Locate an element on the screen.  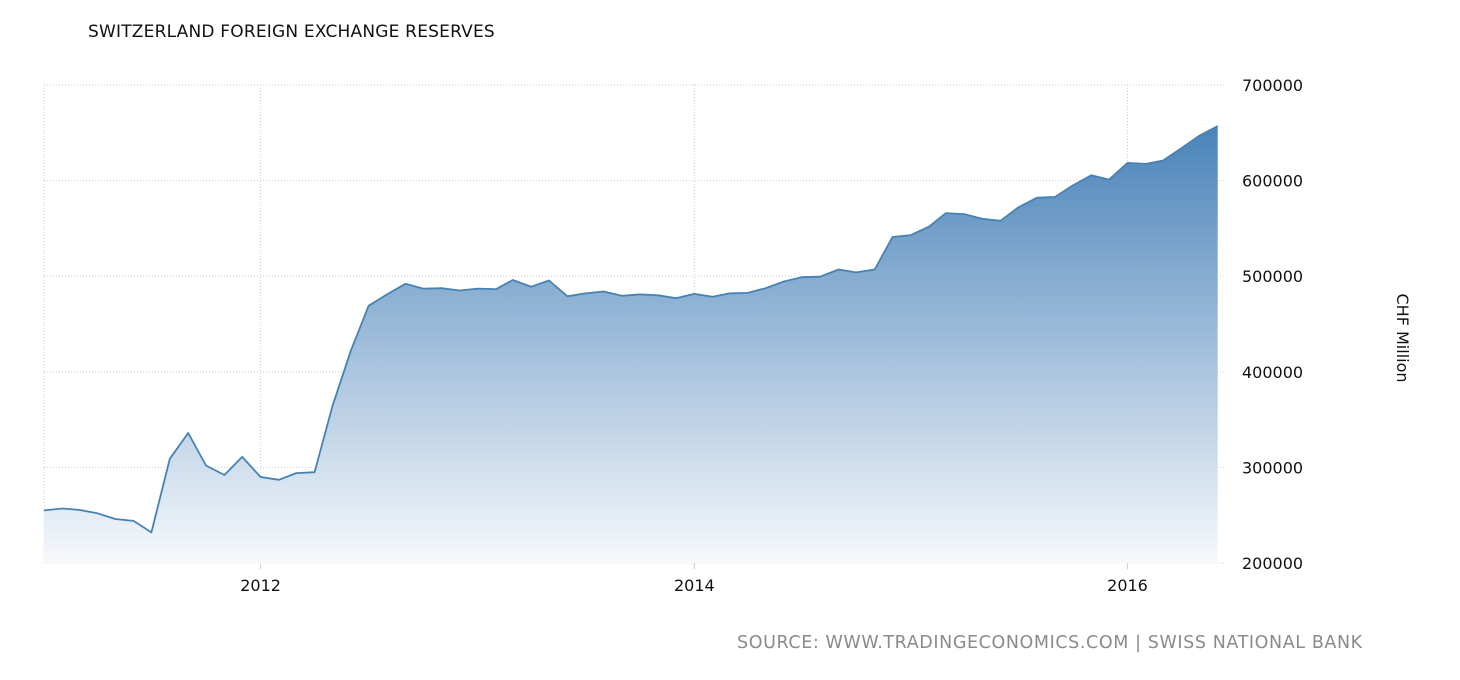
y-tick-label: 600000 is located at coordinates (1272, 181).